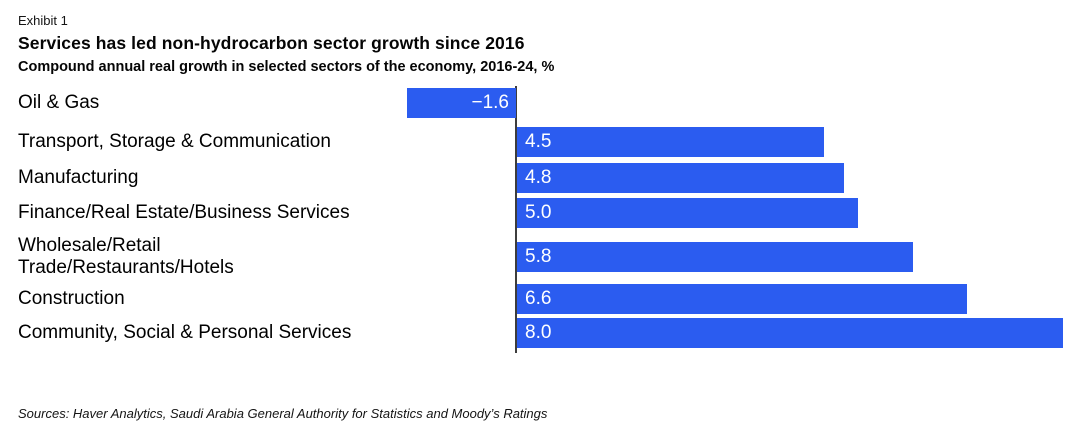  Describe the element at coordinates (538, 332) in the screenshot. I see `bar-value-label: 8.0` at that location.